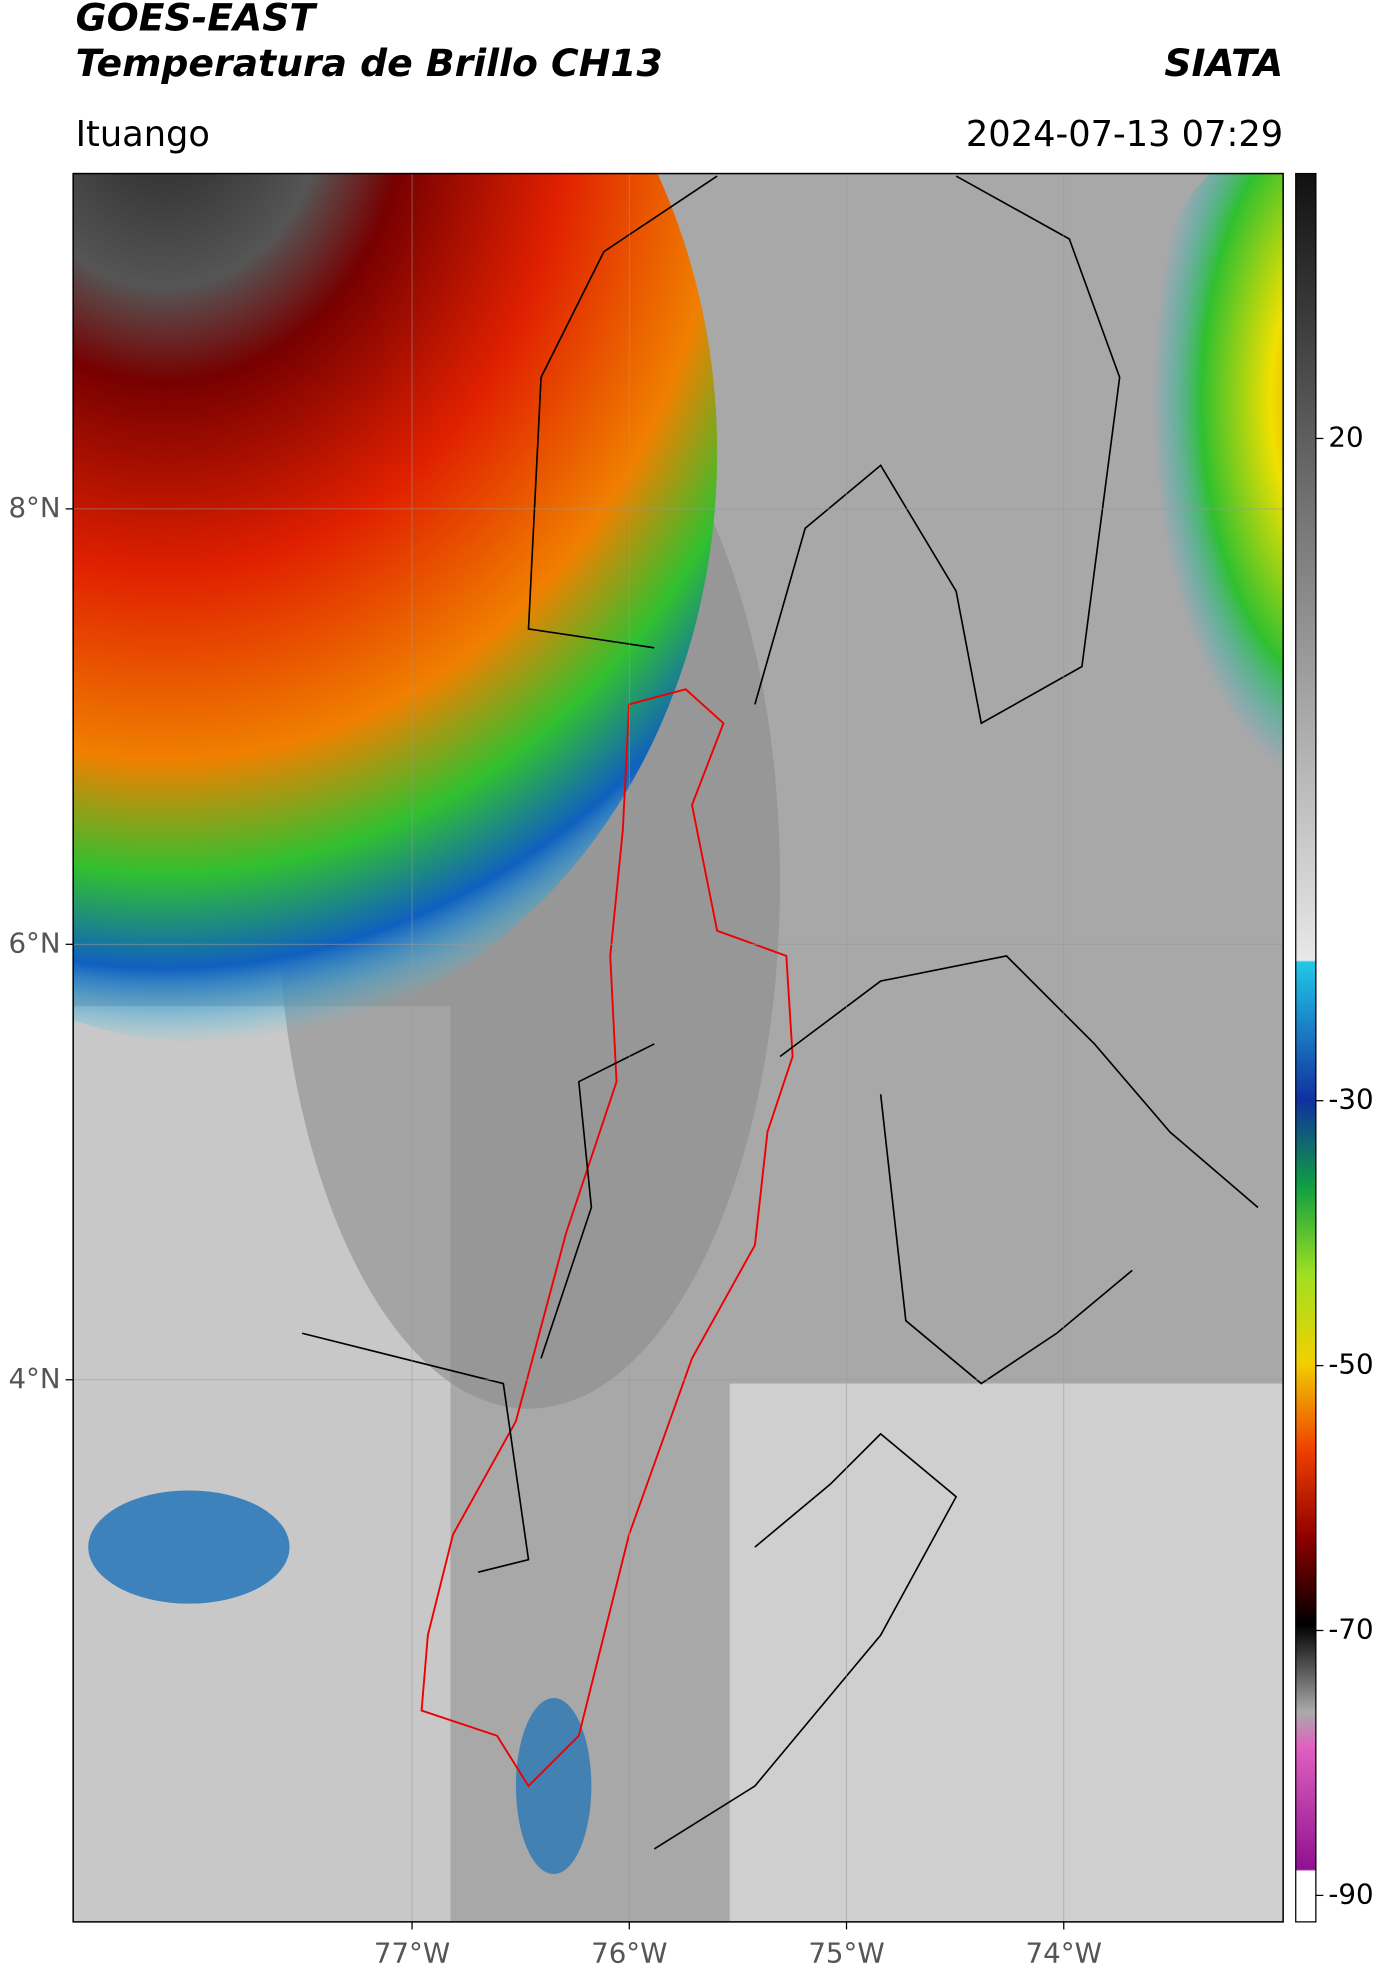 The width and height of the screenshot is (1384, 1985). I want to click on colorbar-tick-label: -30, so click(1350, 1099).